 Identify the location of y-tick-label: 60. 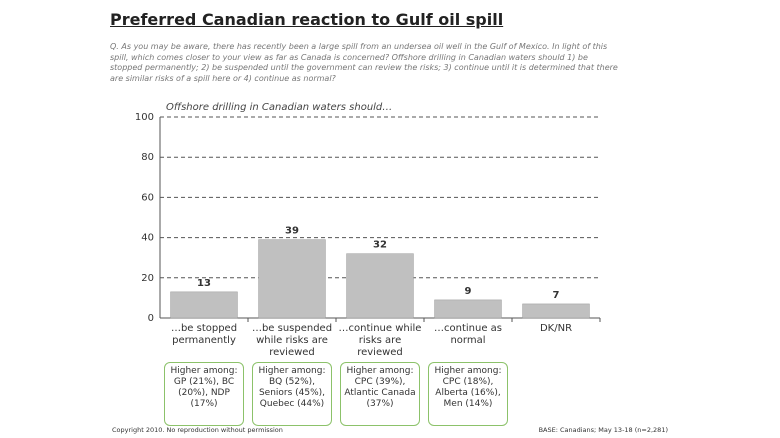
(147, 197).